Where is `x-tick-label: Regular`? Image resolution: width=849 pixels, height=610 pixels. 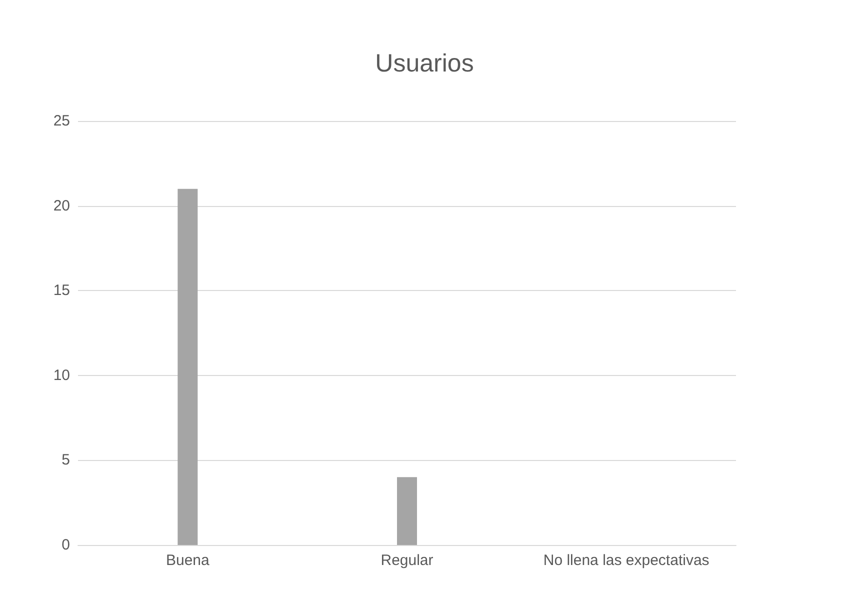 x-tick-label: Regular is located at coordinates (407, 560).